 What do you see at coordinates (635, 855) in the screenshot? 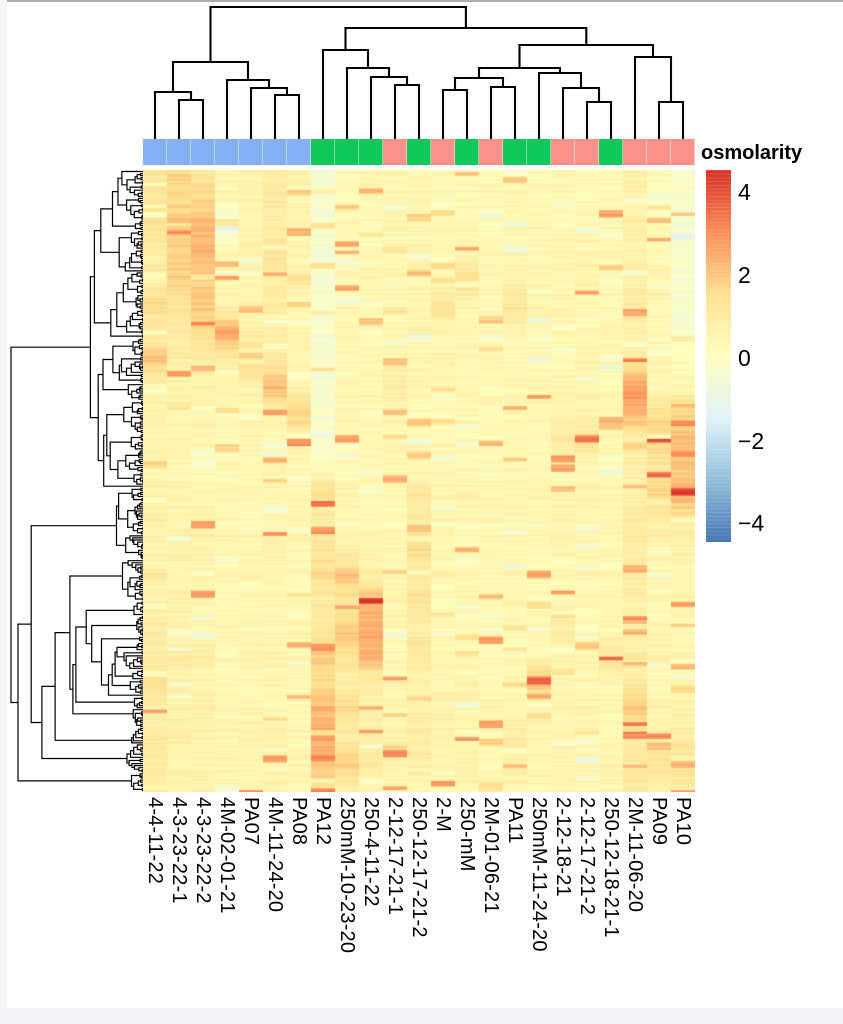
I see `column-label: 2M-11-06-20` at bounding box center [635, 855].